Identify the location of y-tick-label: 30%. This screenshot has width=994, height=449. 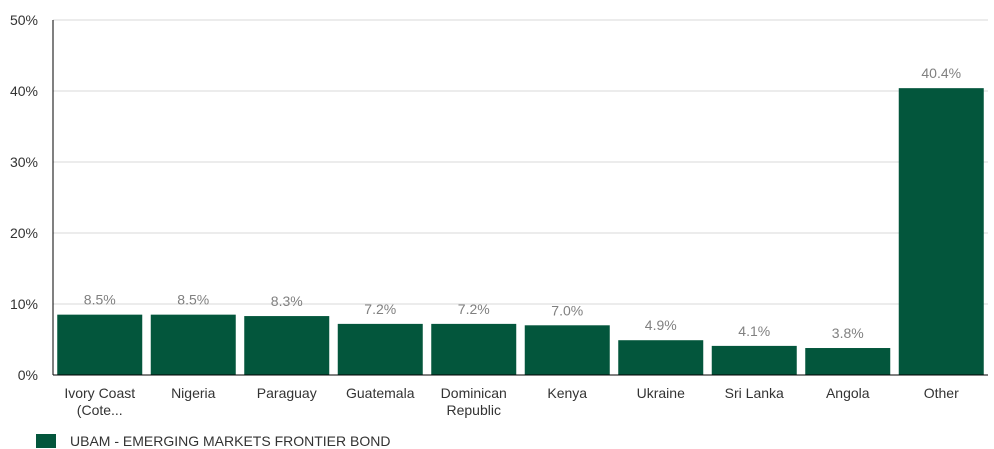
(24, 162).